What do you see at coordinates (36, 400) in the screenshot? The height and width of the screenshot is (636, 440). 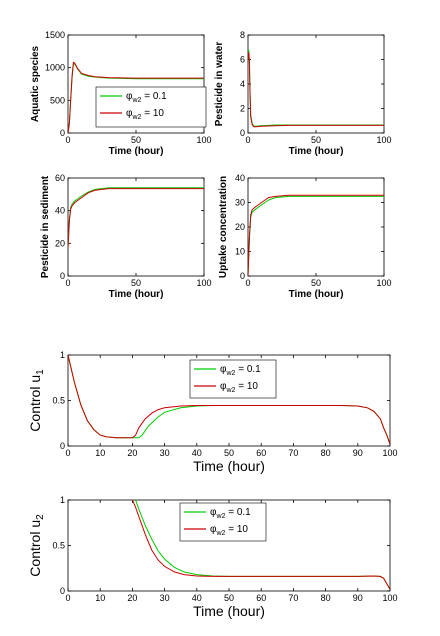 I see `y-axis-label: Control u1` at bounding box center [36, 400].